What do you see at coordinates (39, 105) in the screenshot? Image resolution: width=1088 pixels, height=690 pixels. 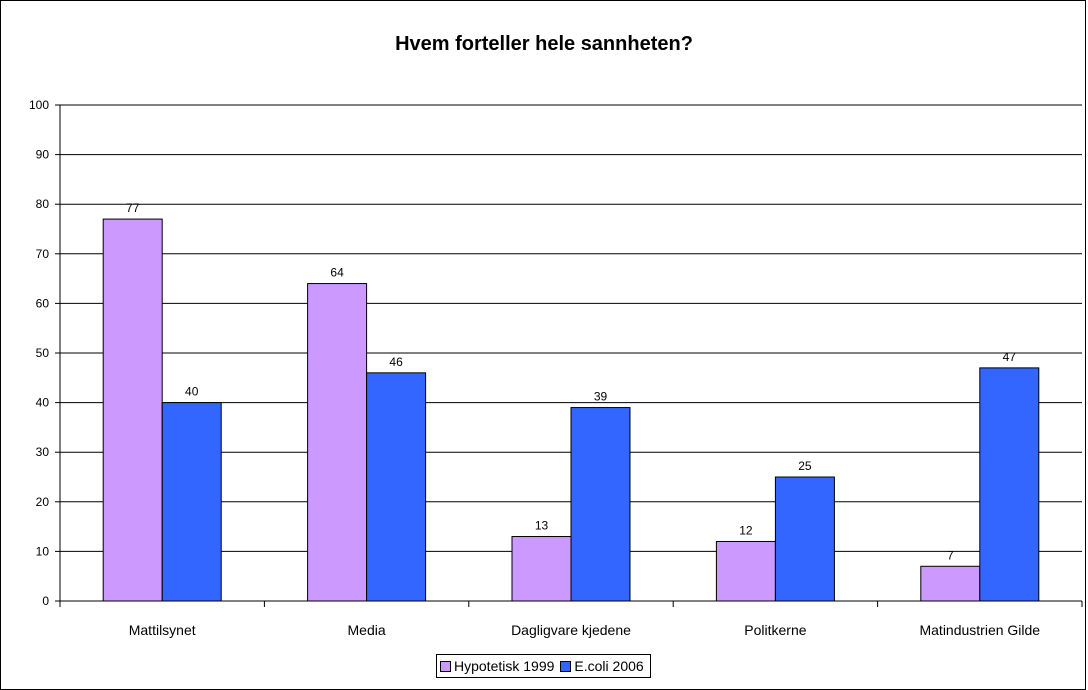 I see `y-tick-label: 100` at bounding box center [39, 105].